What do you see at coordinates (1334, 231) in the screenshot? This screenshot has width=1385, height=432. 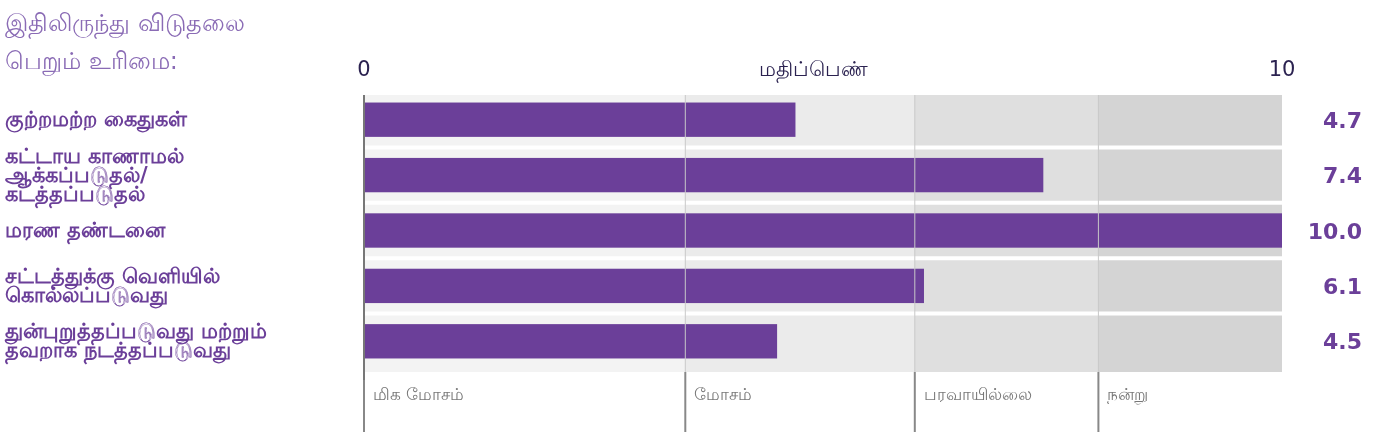 I see `data-label: 10.0` at bounding box center [1334, 231].